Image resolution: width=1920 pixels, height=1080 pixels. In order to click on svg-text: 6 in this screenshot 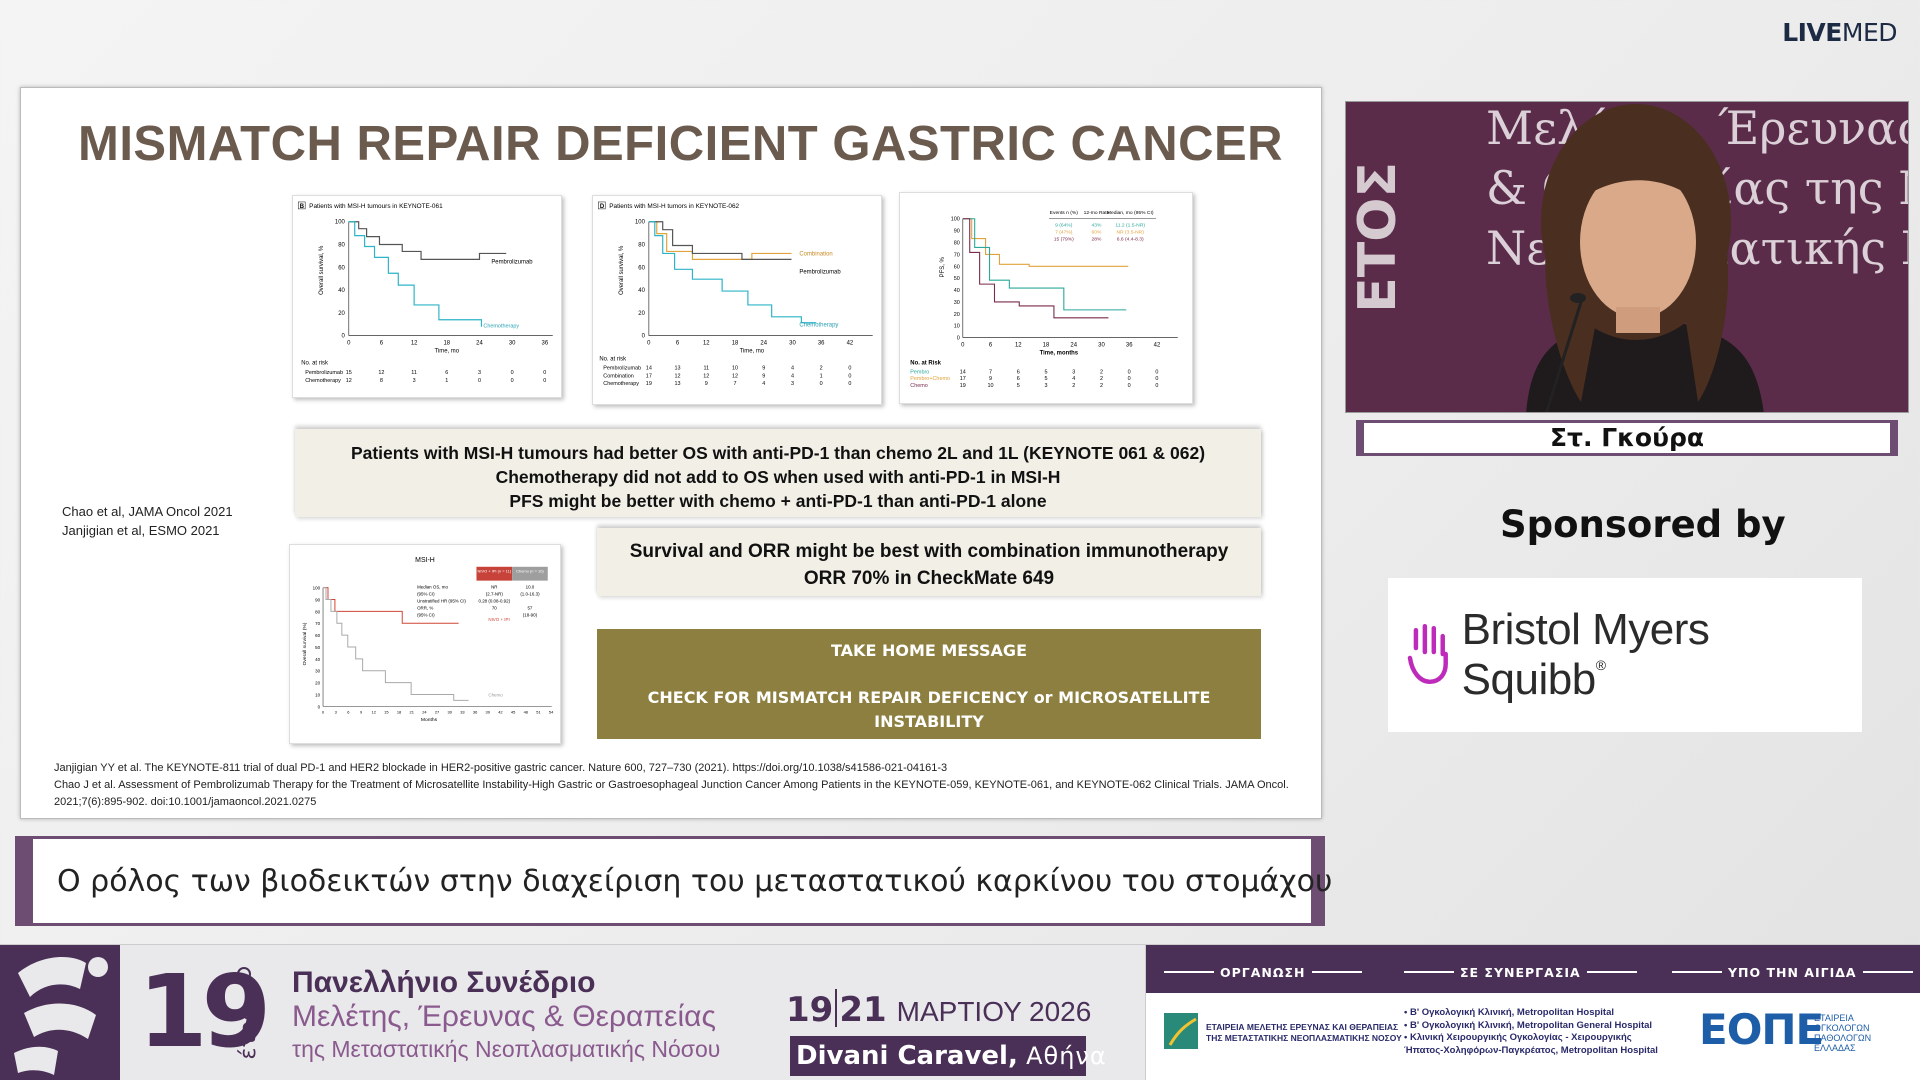, I will do `click(1018, 372)`.